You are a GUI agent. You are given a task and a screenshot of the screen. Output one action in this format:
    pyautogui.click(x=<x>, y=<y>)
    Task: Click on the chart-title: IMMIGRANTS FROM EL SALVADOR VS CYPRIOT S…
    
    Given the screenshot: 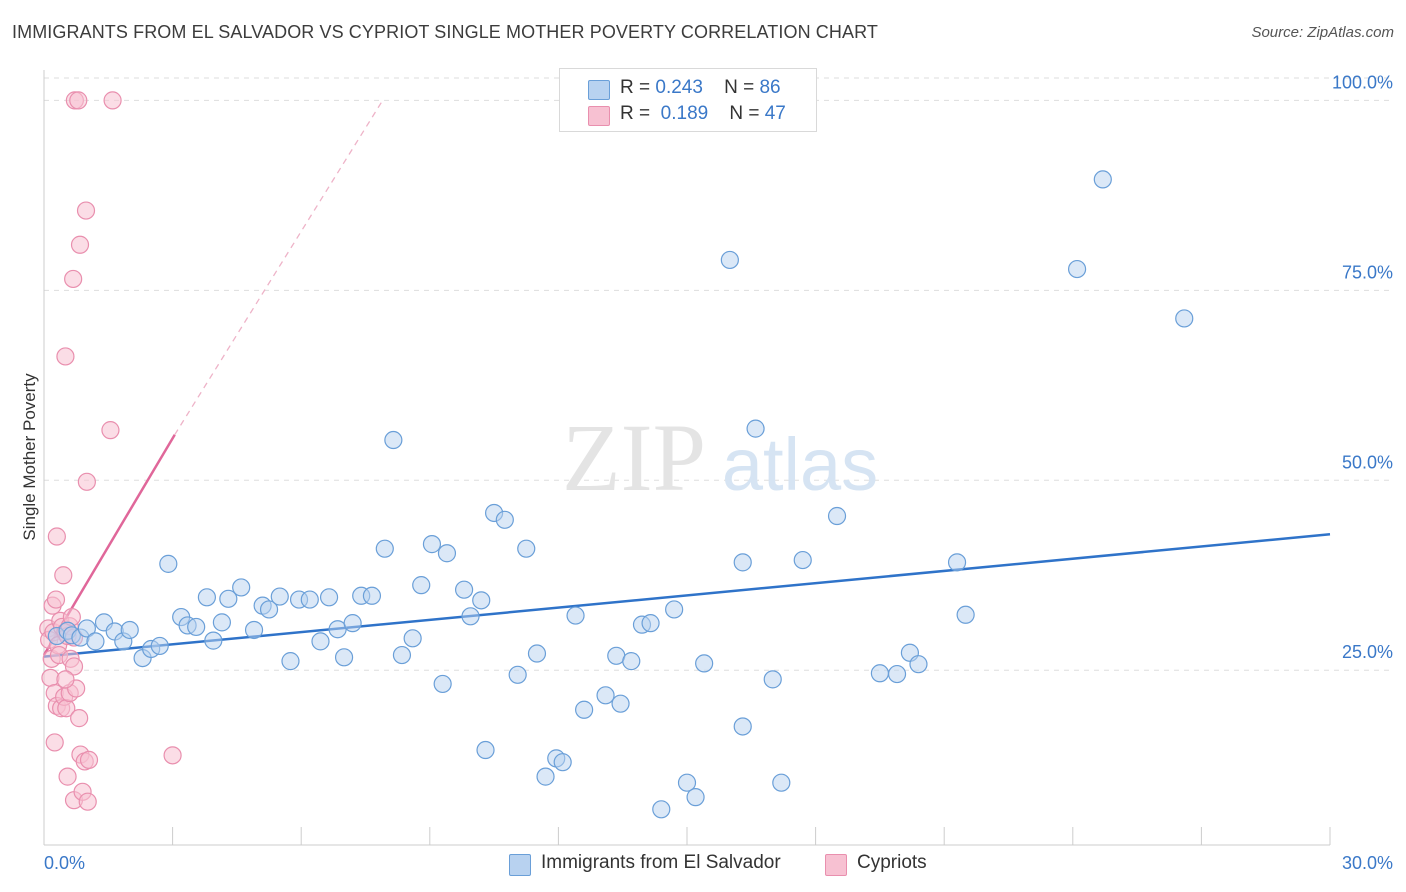 What is the action you would take?
    pyautogui.click(x=445, y=32)
    